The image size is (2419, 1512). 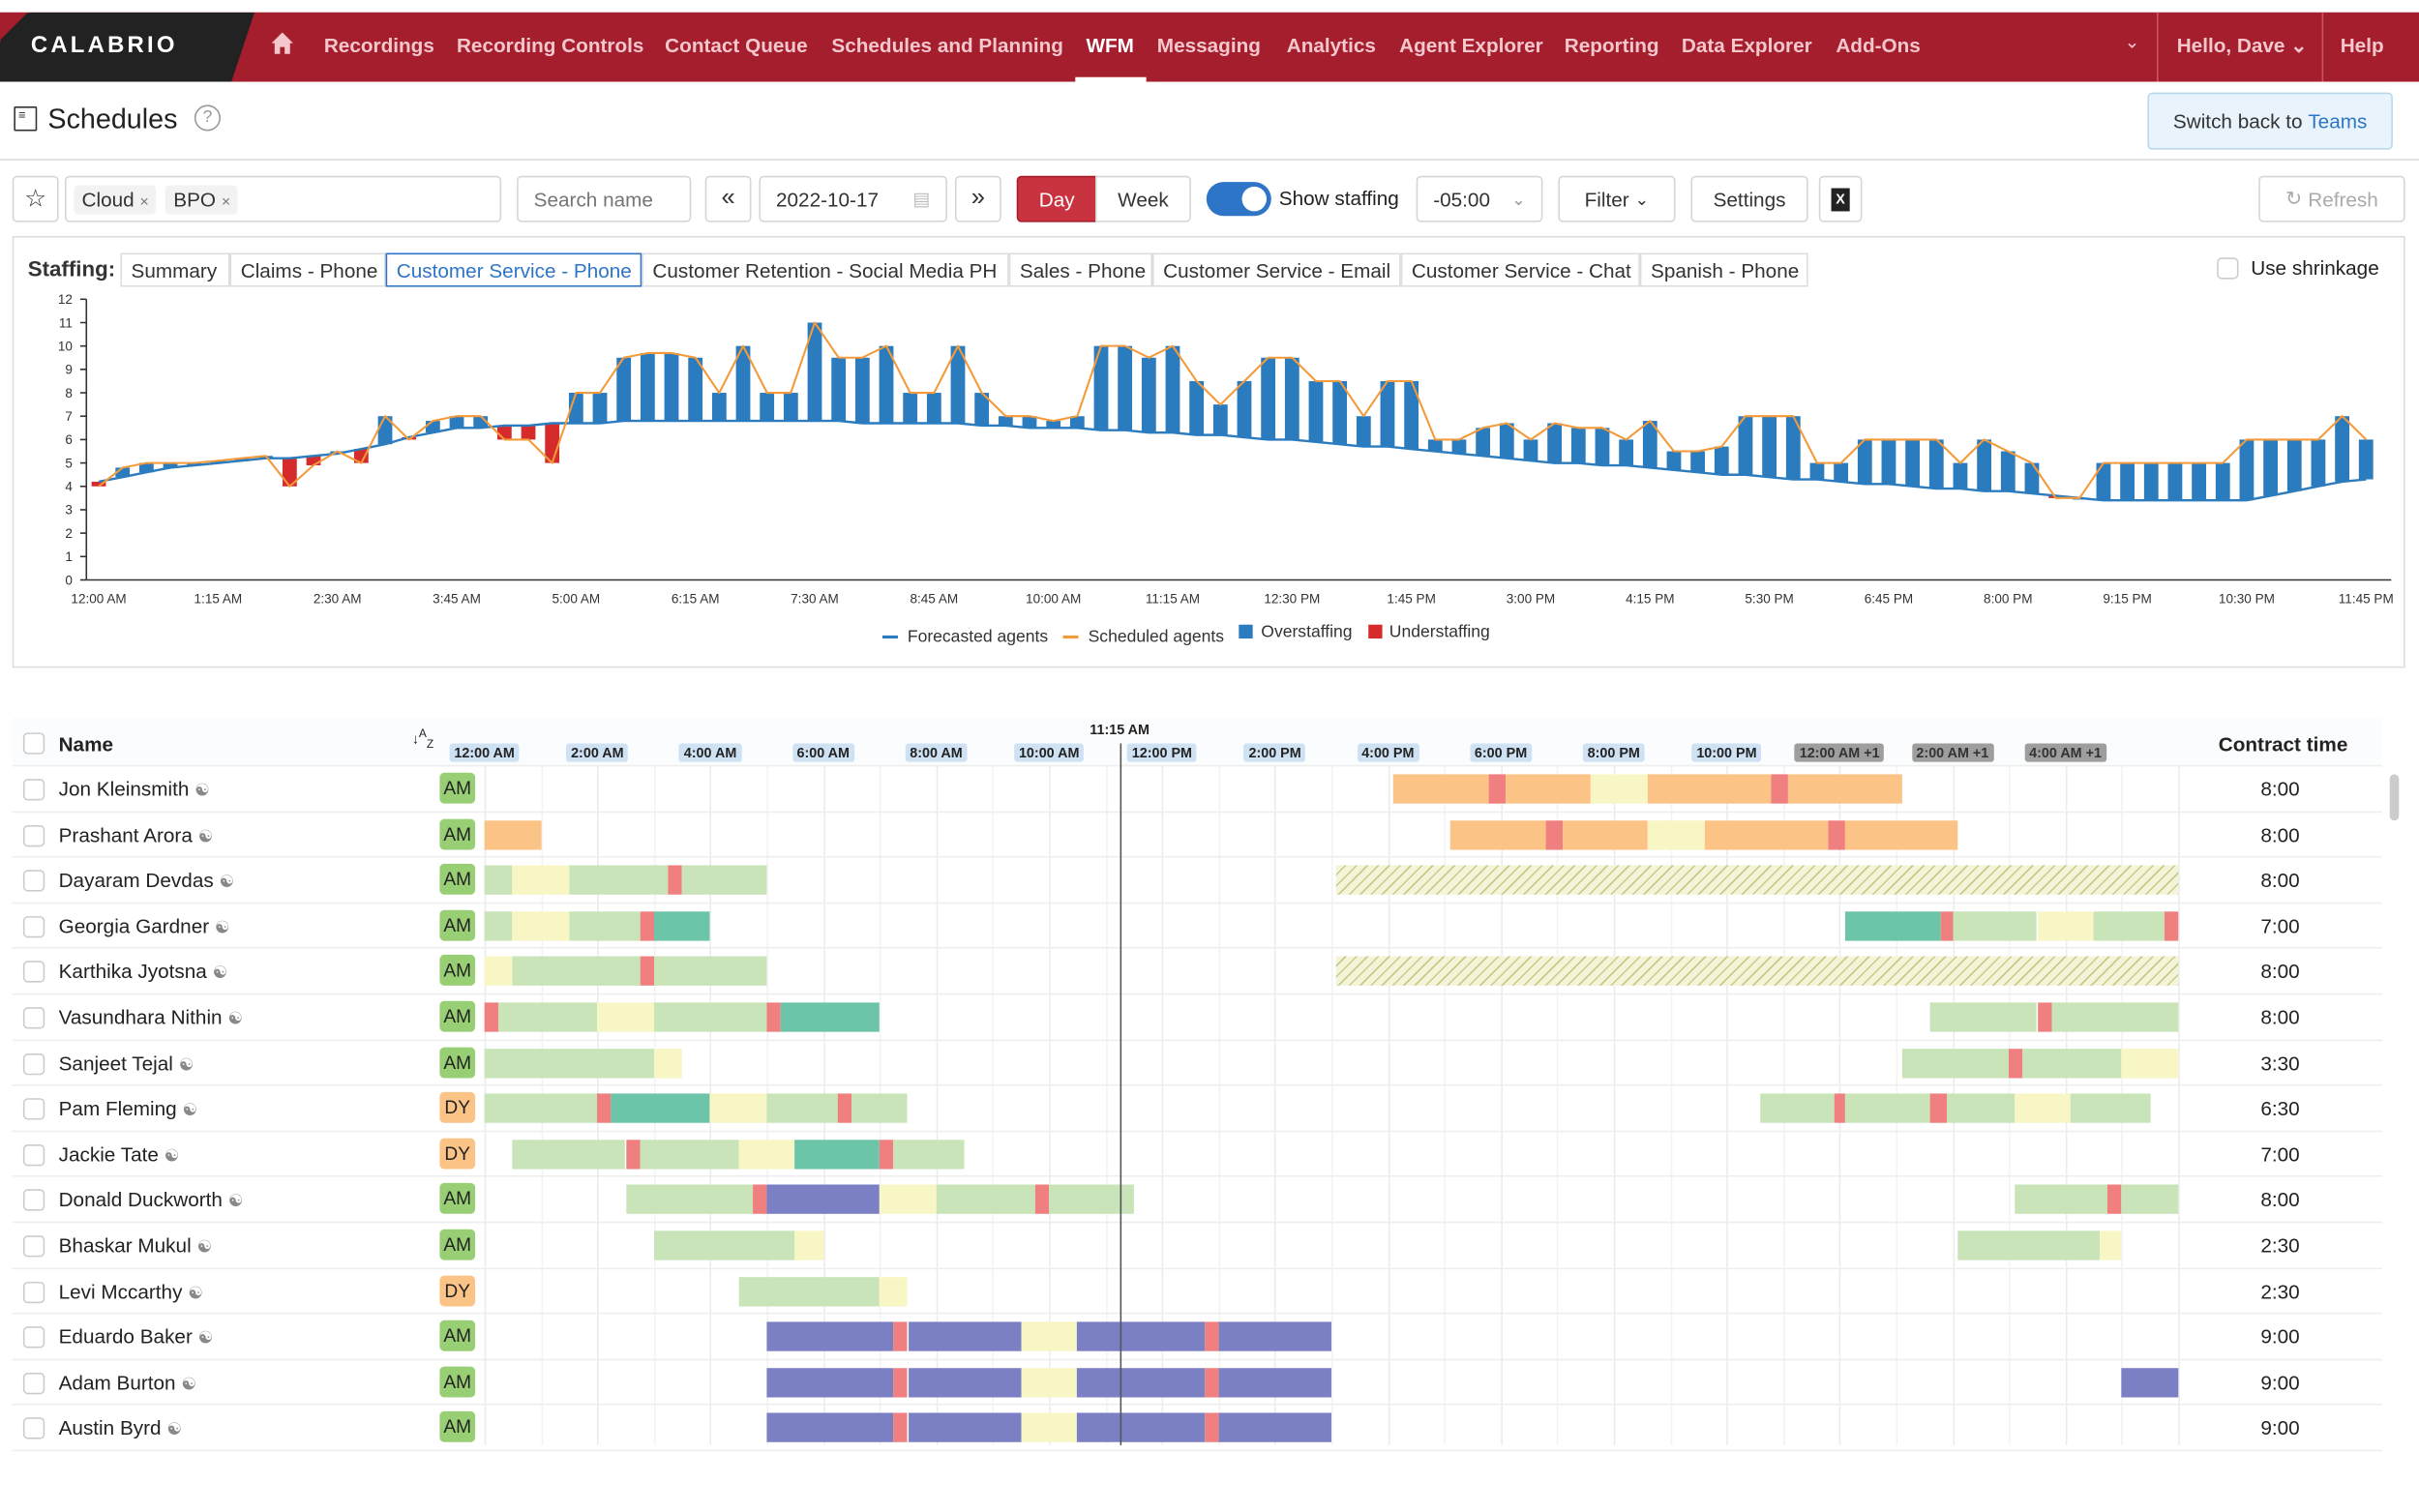 What do you see at coordinates (1757, 972) in the screenshot?
I see `hatched-activity-block` at bounding box center [1757, 972].